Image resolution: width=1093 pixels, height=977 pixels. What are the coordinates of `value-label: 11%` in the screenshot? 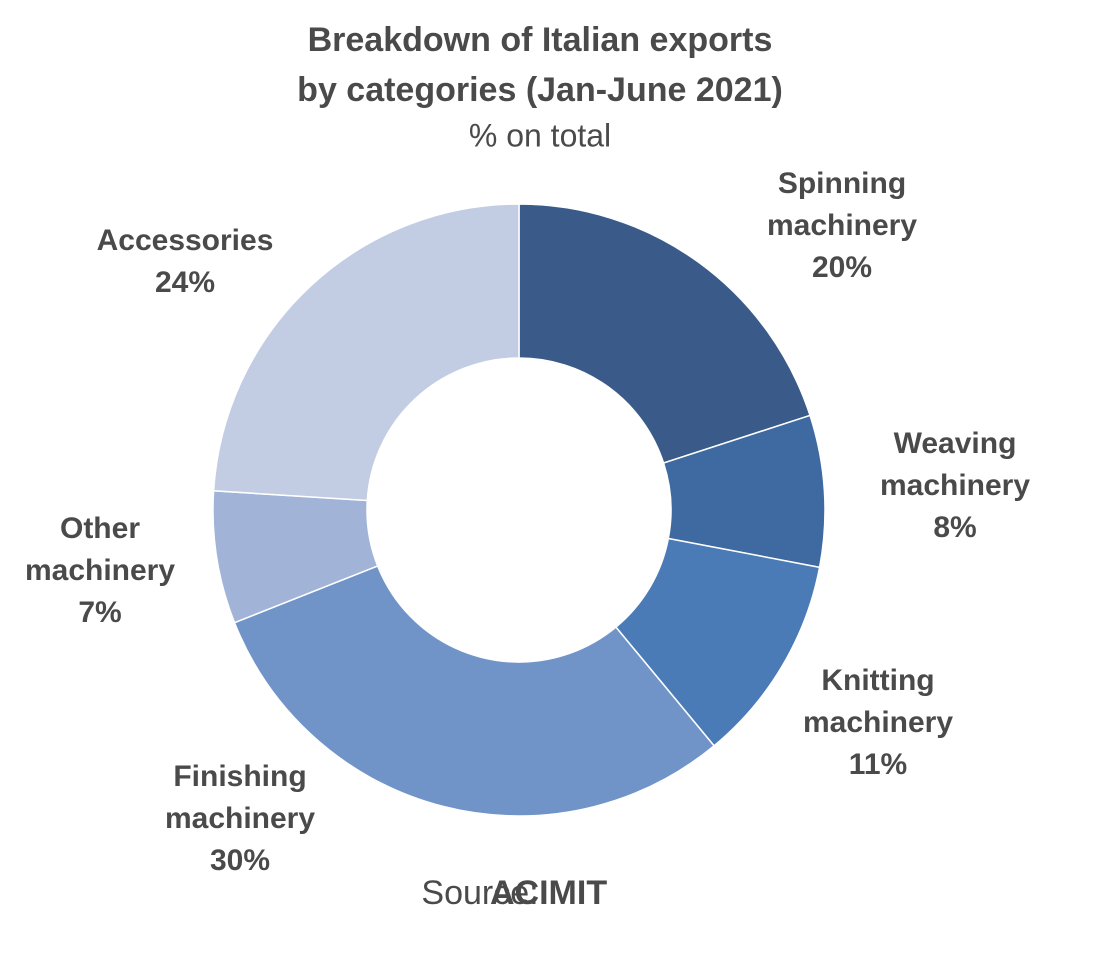 It's located at (878, 764).